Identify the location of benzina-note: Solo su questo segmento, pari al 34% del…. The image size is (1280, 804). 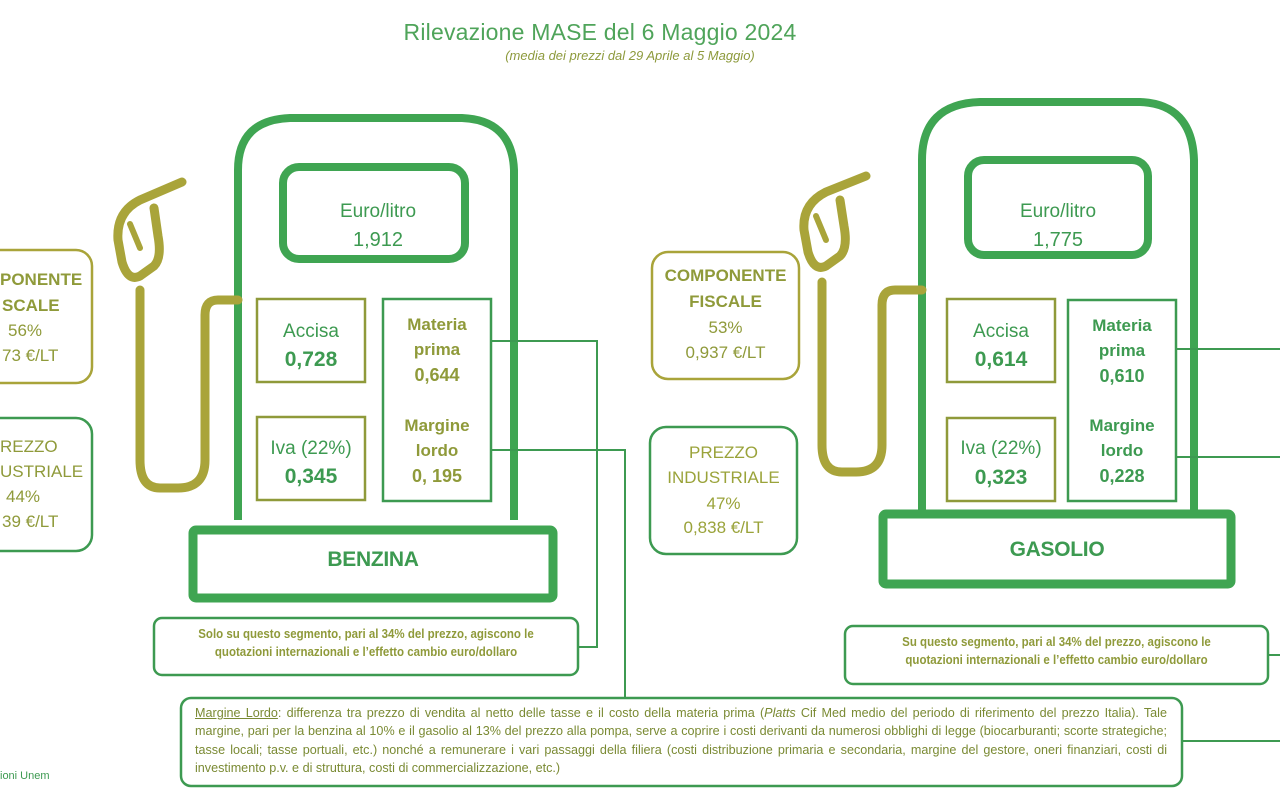
(366, 643).